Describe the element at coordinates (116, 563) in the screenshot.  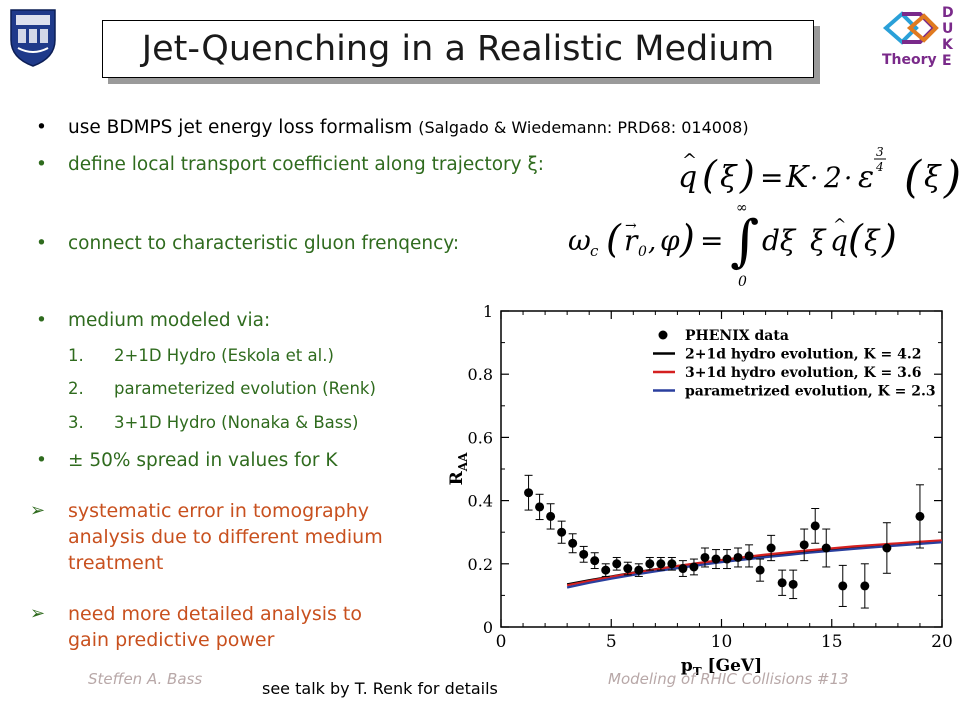
I see `conclusion-1-line-3: treatment` at that location.